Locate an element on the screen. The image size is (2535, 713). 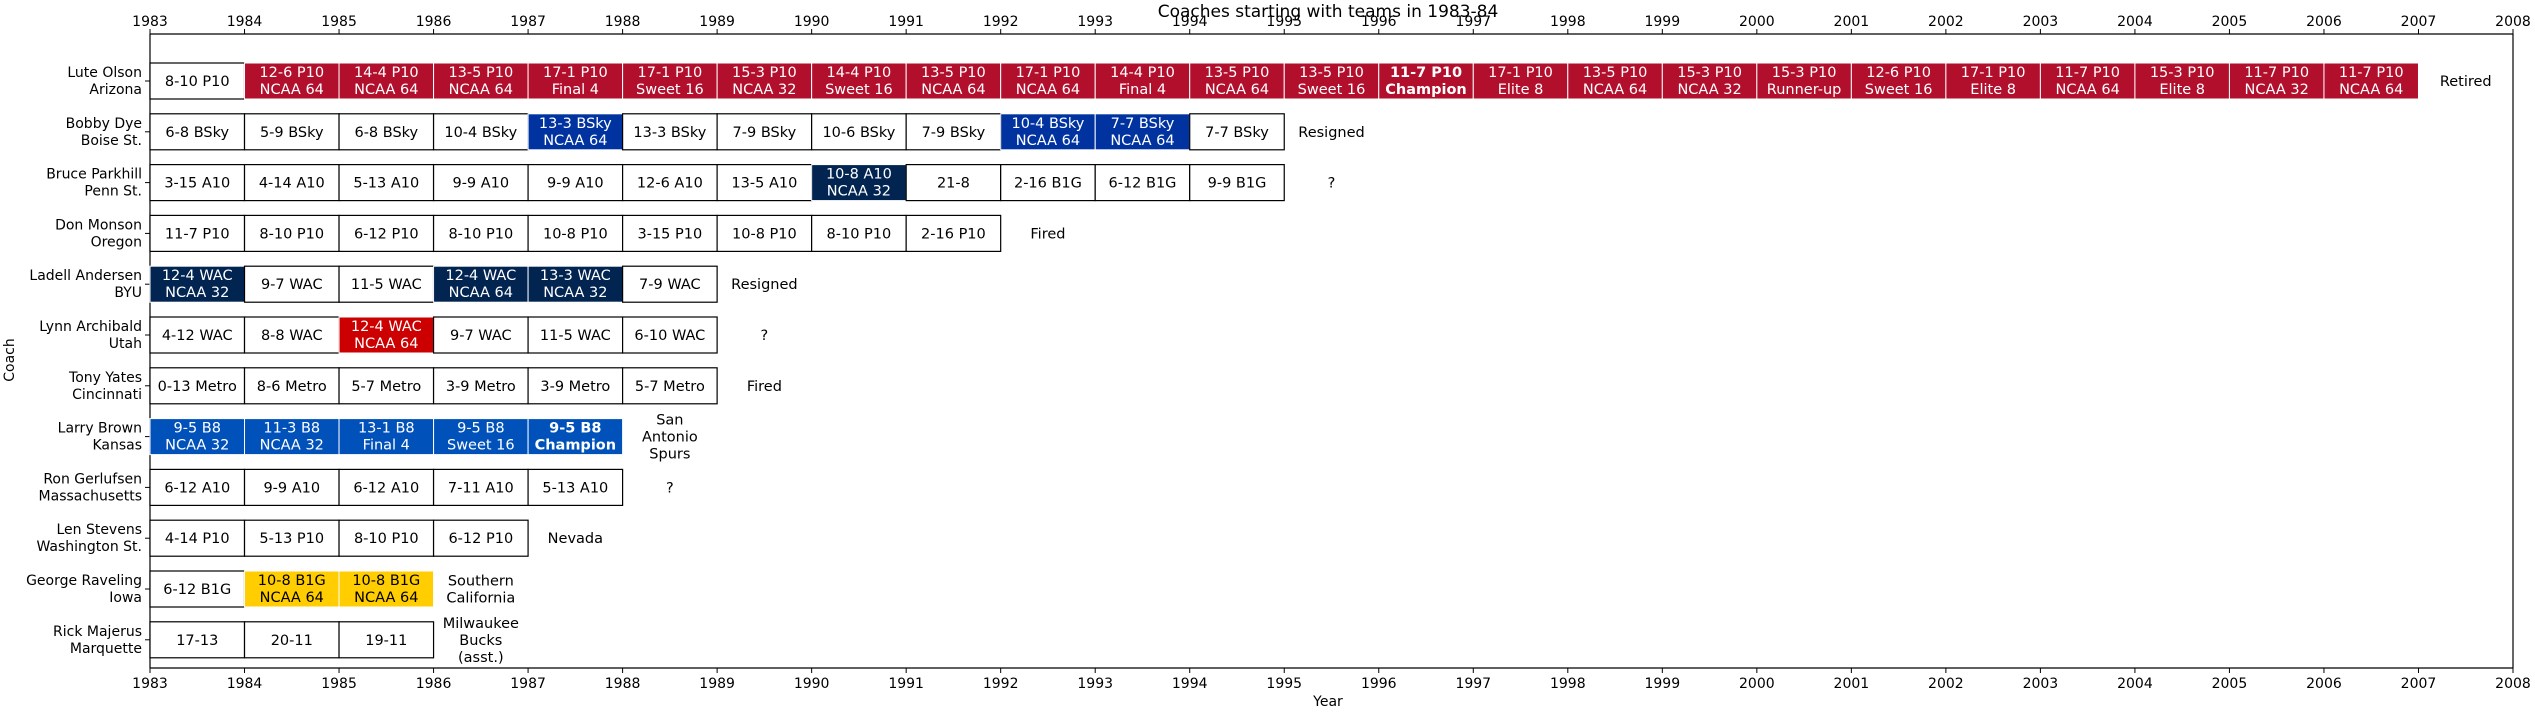
season-label: 3-9 Metro is located at coordinates (575, 387).